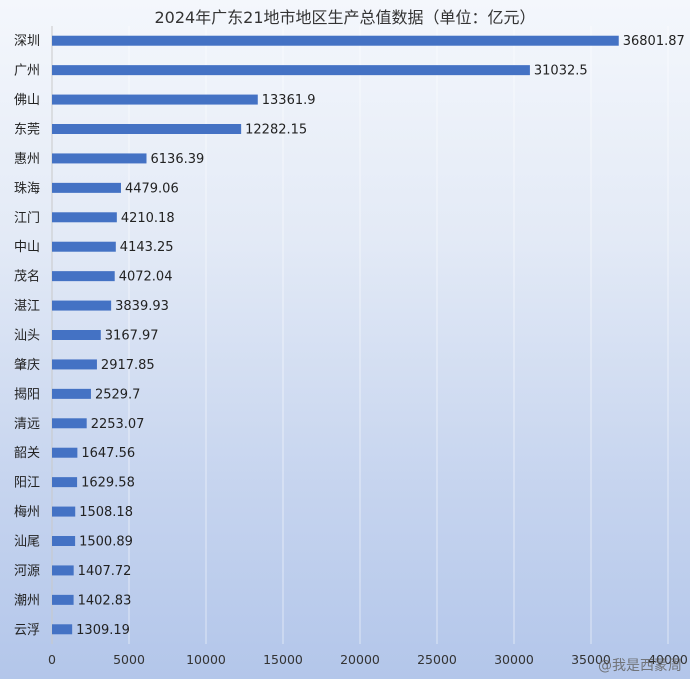 Image resolution: width=690 pixels, height=679 pixels. I want to click on x-tick-label: 35000, so click(591, 659).